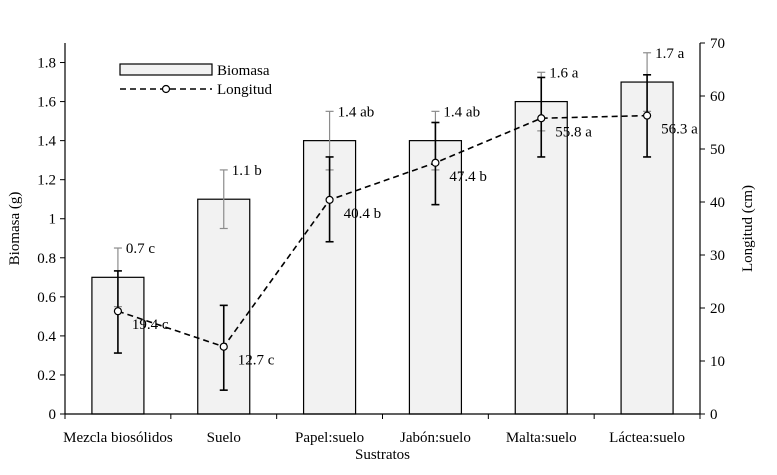  Describe the element at coordinates (53, 415) in the screenshot. I see `y-tick-label-0: 0` at that location.